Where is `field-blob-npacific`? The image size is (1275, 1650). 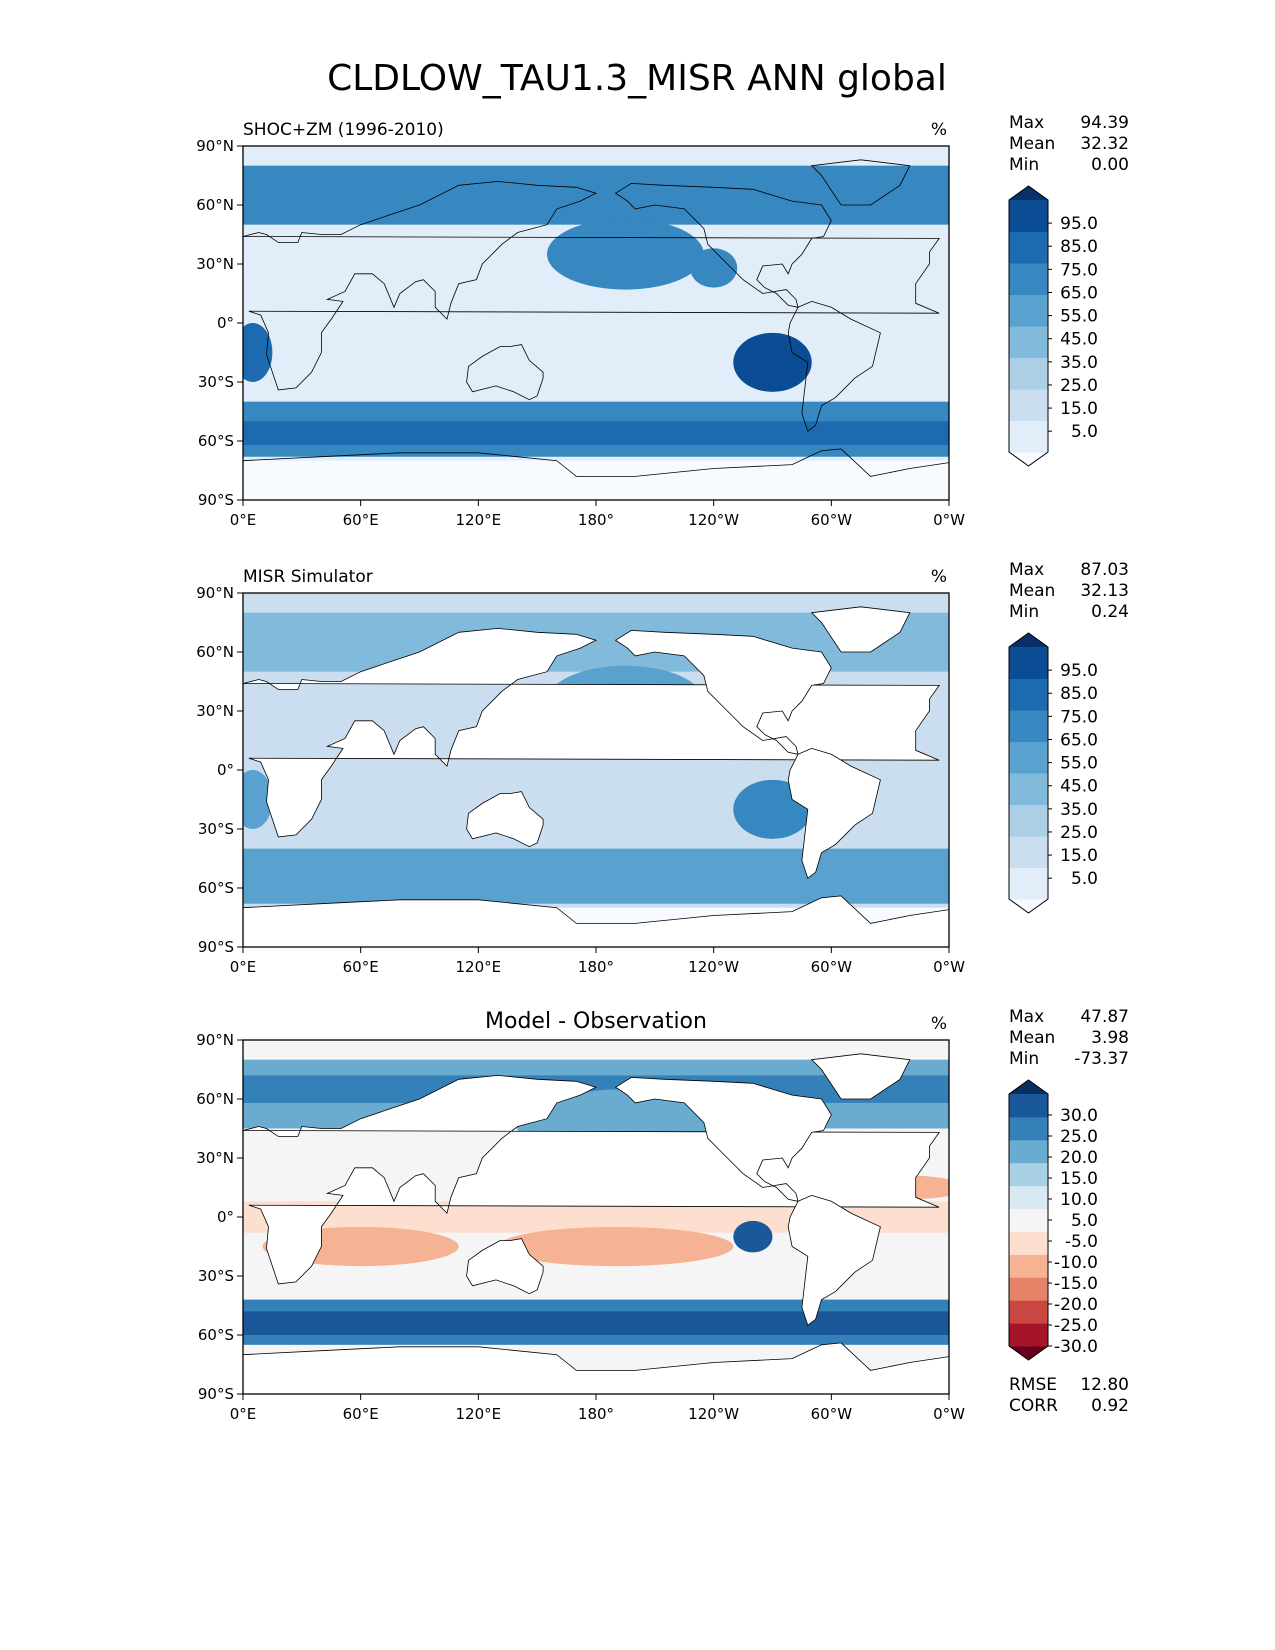
field-blob-npacific is located at coordinates (625, 254).